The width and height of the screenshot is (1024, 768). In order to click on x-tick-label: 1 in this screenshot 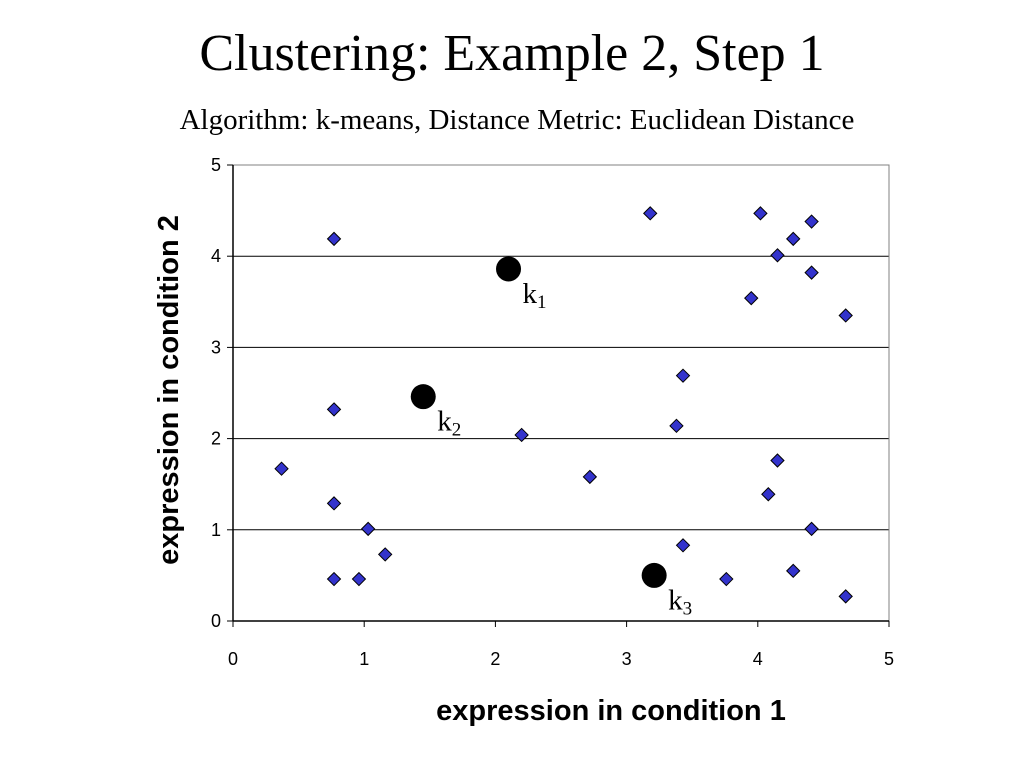, I will do `click(364, 659)`.